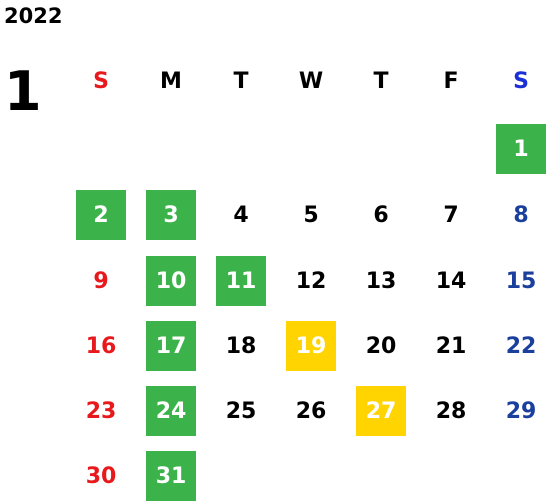 The image size is (548, 503). What do you see at coordinates (311, 411) in the screenshot?
I see `day-cell-26: 26` at bounding box center [311, 411].